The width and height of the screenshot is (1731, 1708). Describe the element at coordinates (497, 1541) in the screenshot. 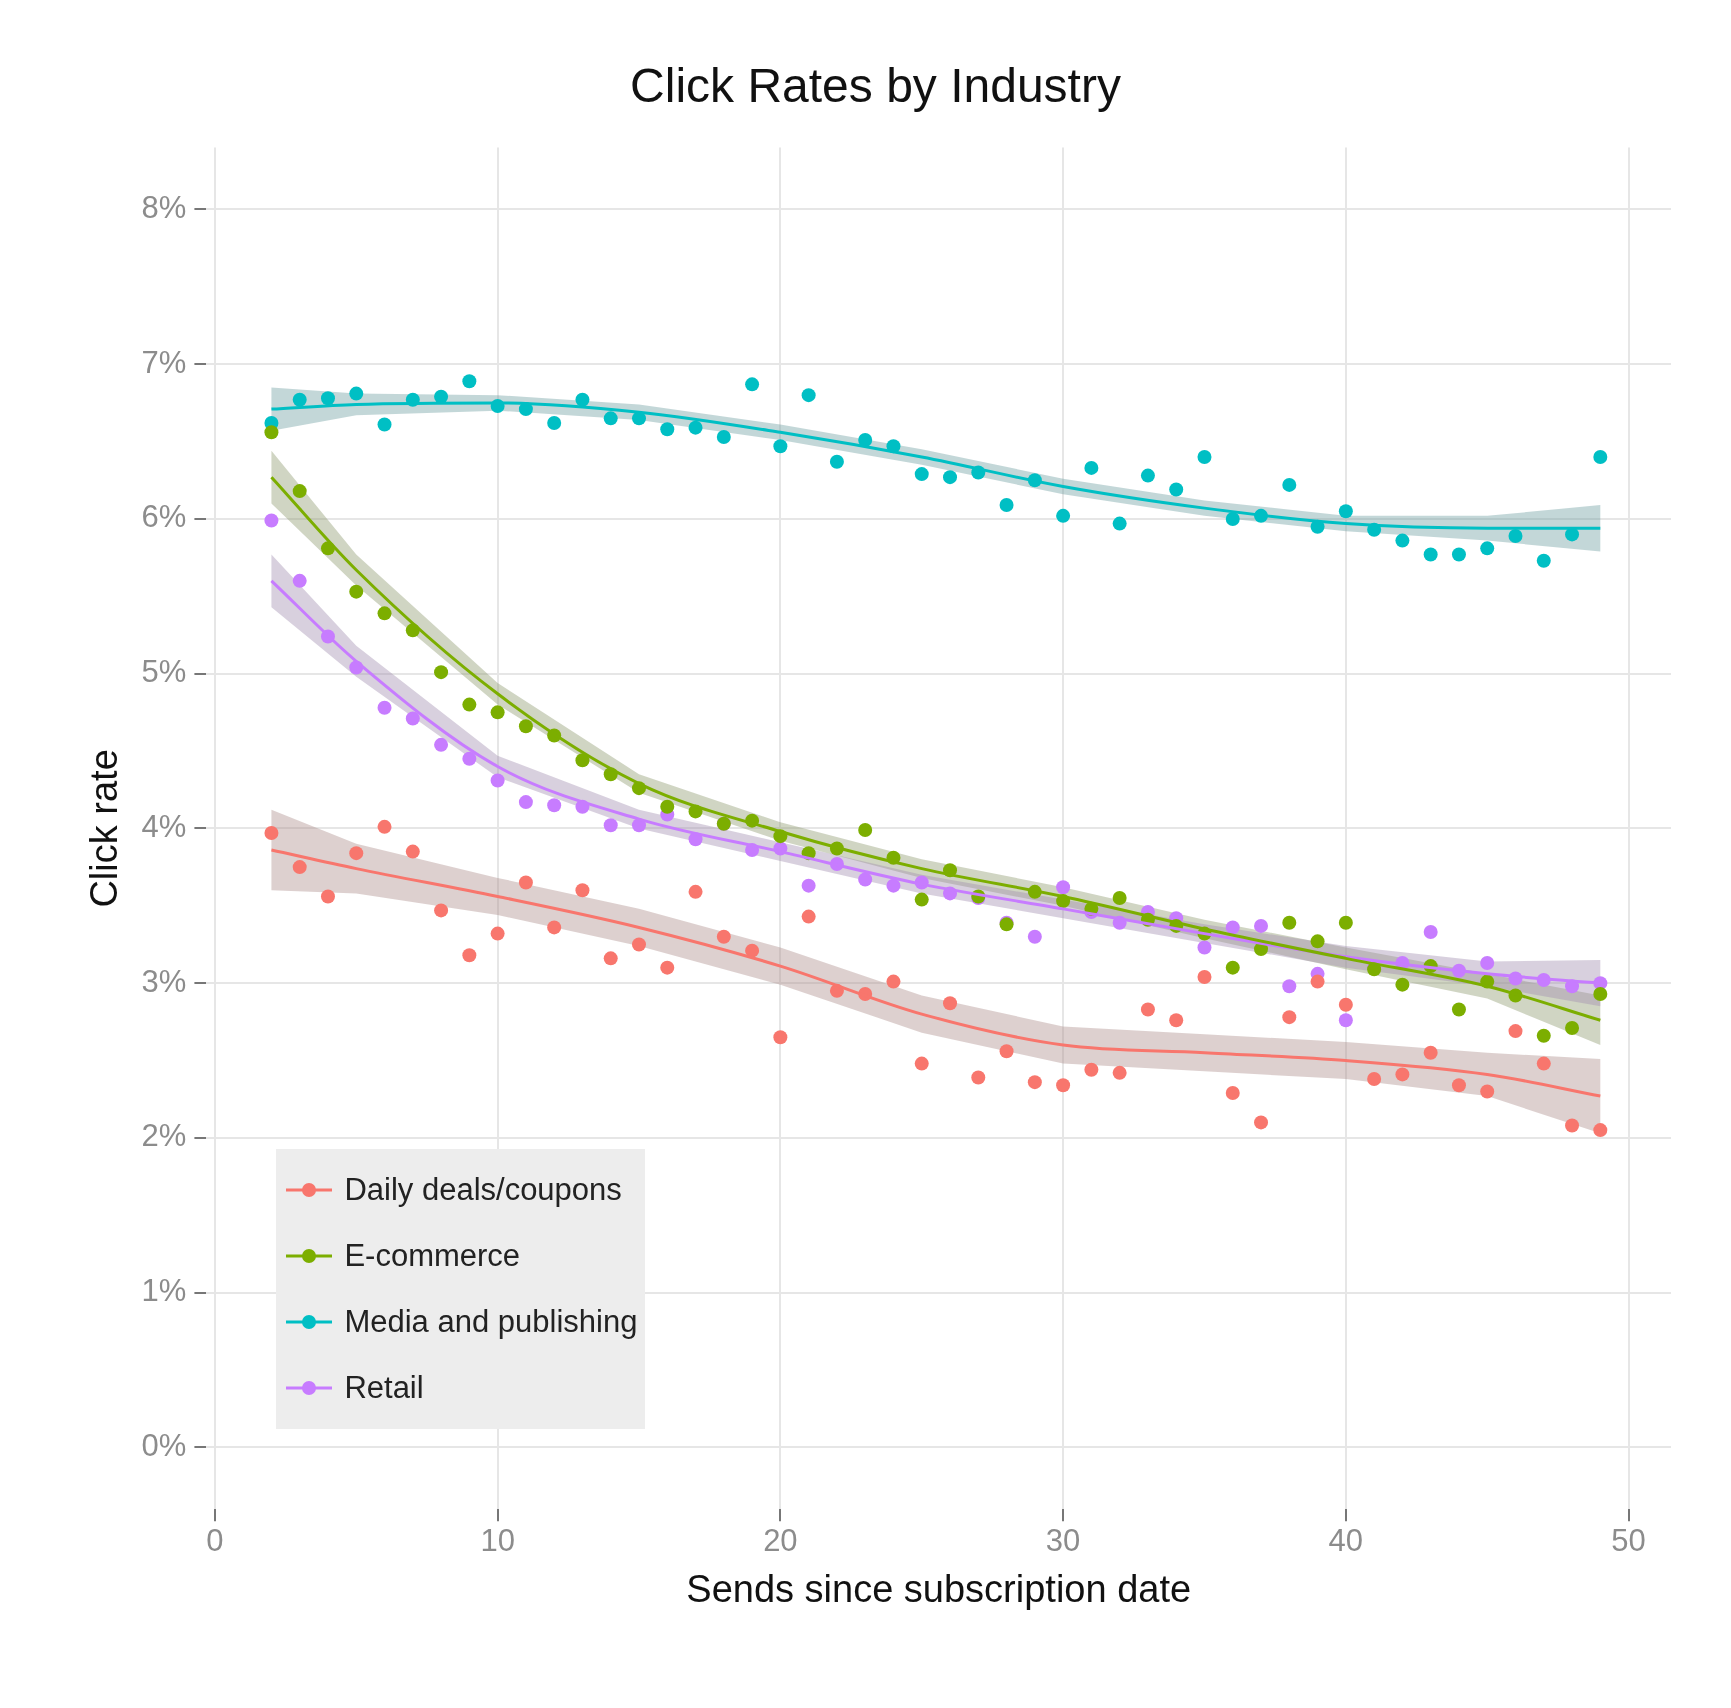

I see `x-tick-label: 10` at that location.